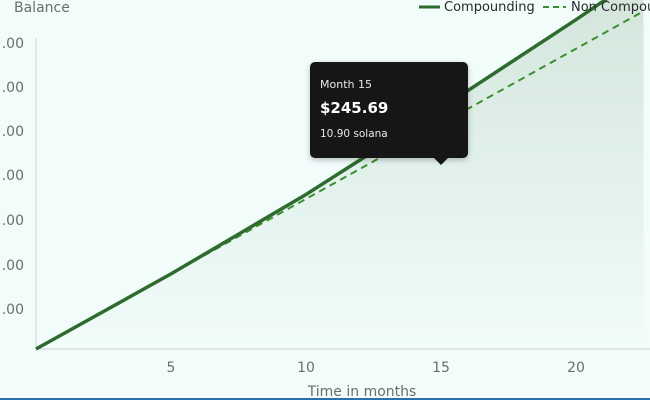 The image size is (650, 400). Describe the element at coordinates (42, 8) in the screenshot. I see `y-axis-title: Balance` at that location.